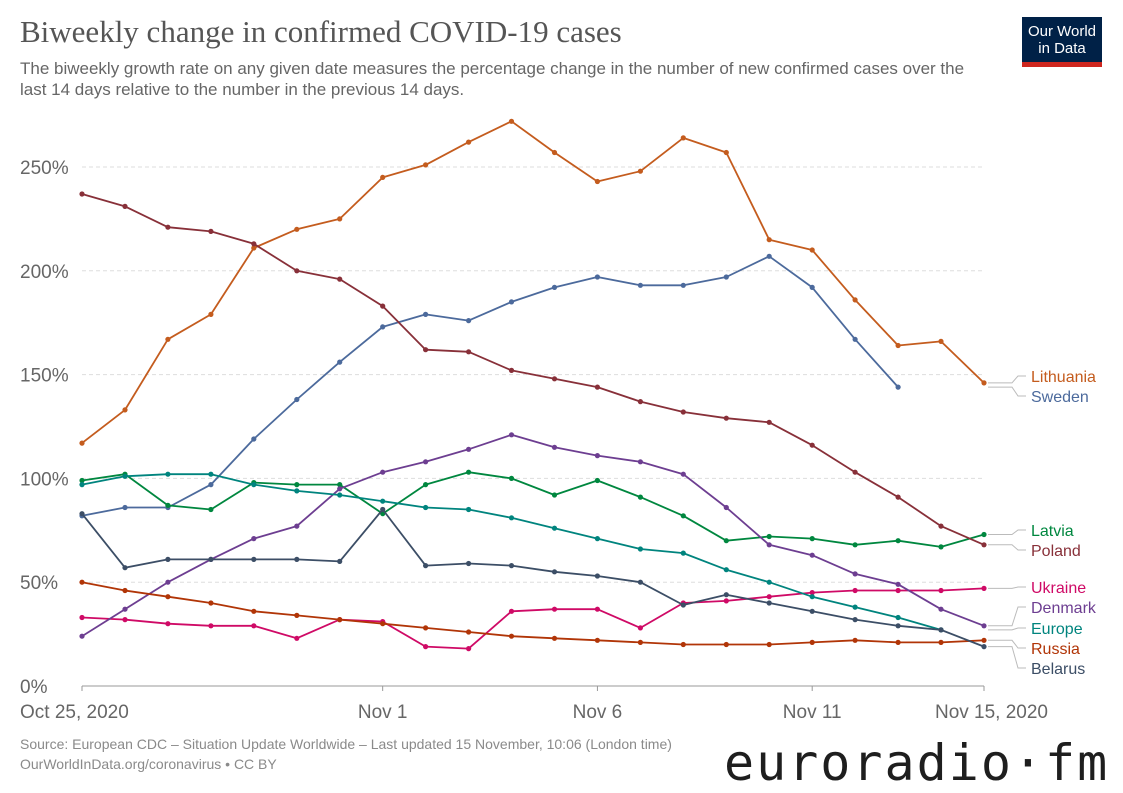 This screenshot has width=1123, height=793. What do you see at coordinates (148, 764) in the screenshot?
I see `source-url: OurWorldInData.org/coronavirus • CC BY` at bounding box center [148, 764].